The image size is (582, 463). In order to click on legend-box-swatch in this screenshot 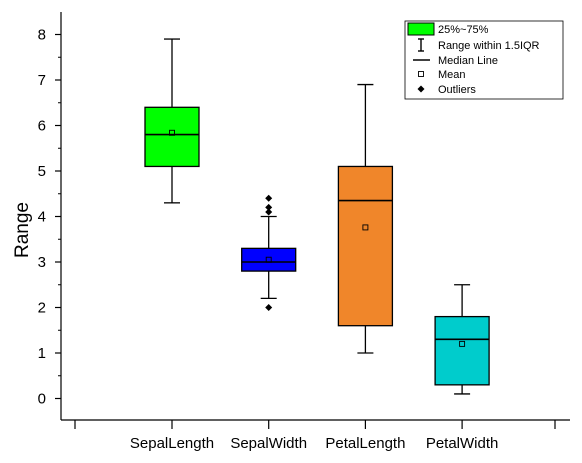, I will do `click(421, 29)`.